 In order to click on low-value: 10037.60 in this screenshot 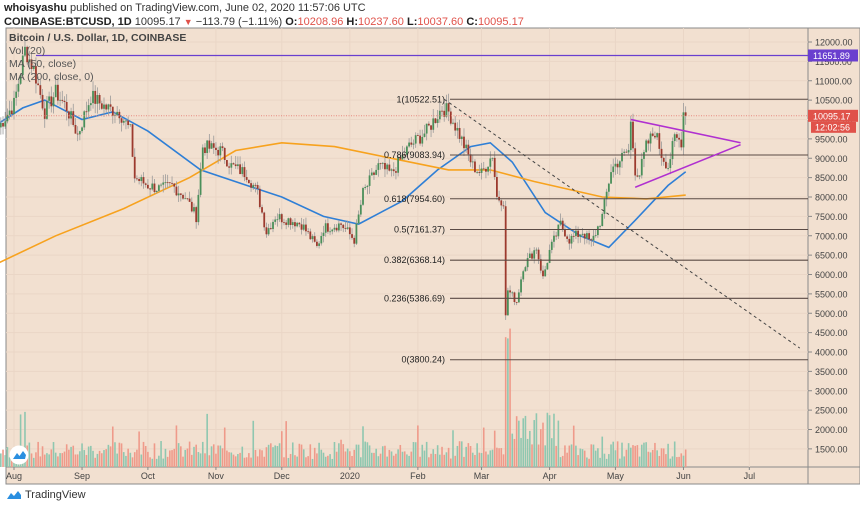, I will do `click(440, 22)`.